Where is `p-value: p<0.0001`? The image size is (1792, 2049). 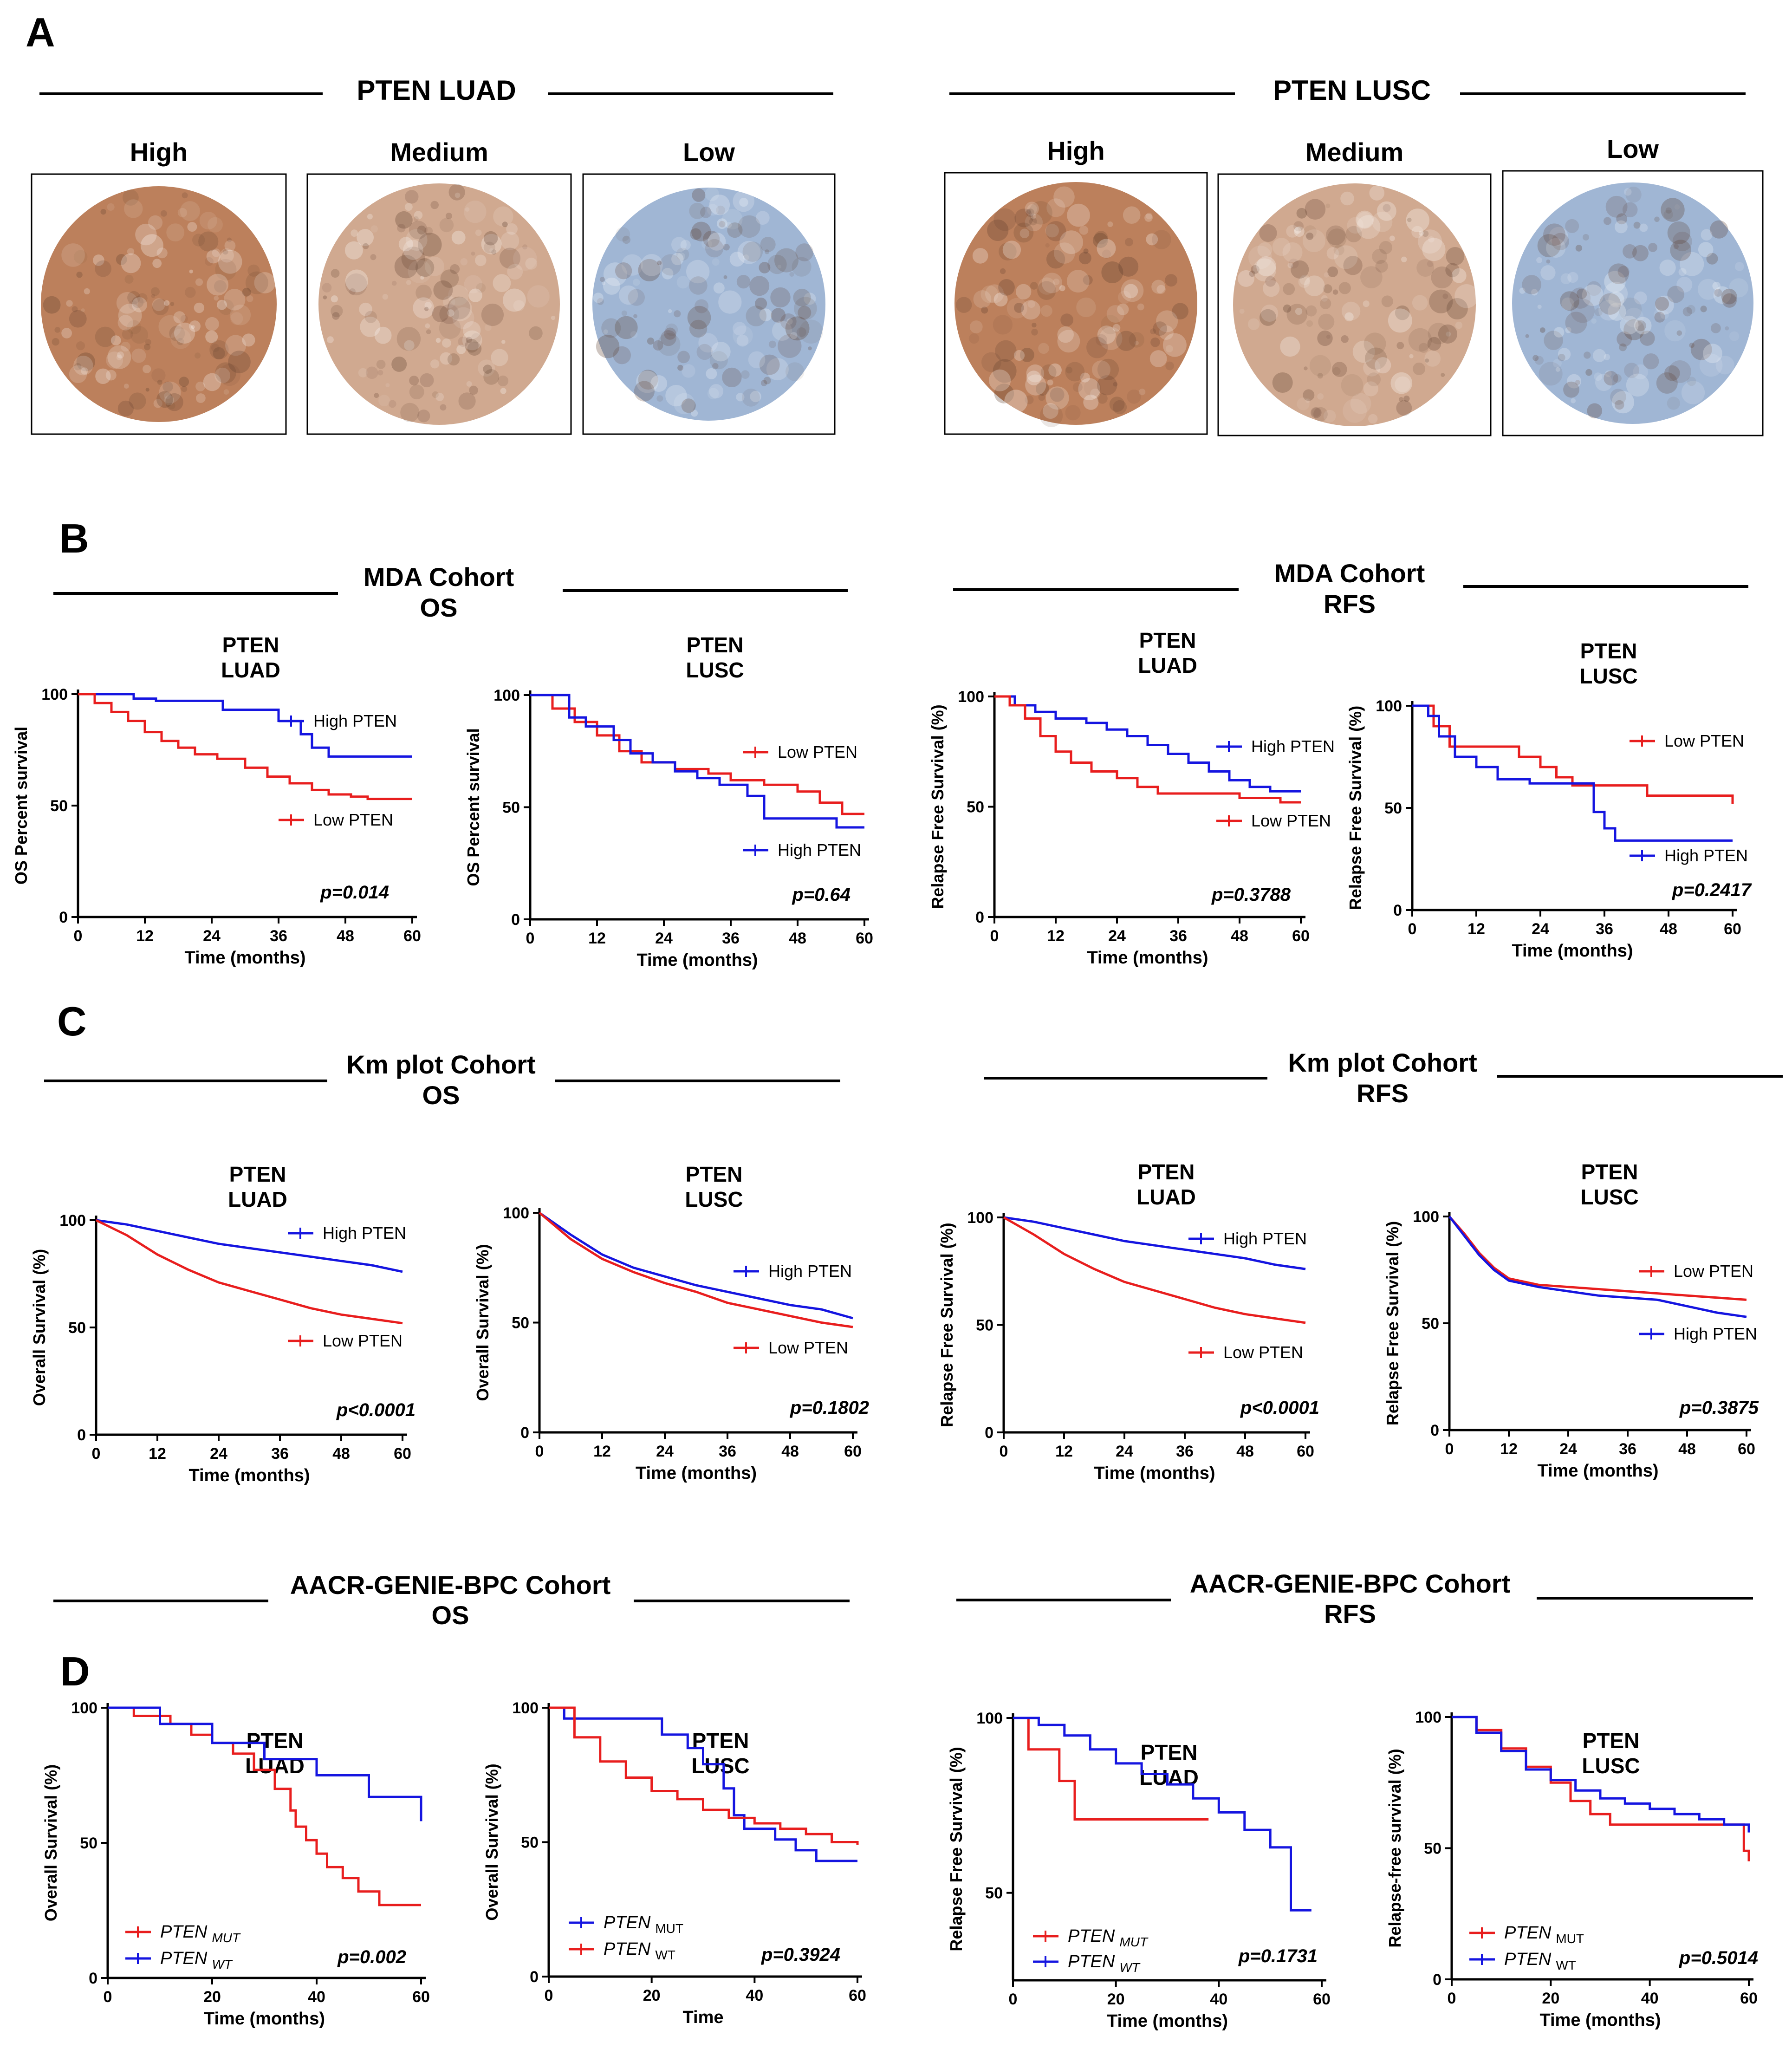 p-value: p<0.0001 is located at coordinates (1279, 1408).